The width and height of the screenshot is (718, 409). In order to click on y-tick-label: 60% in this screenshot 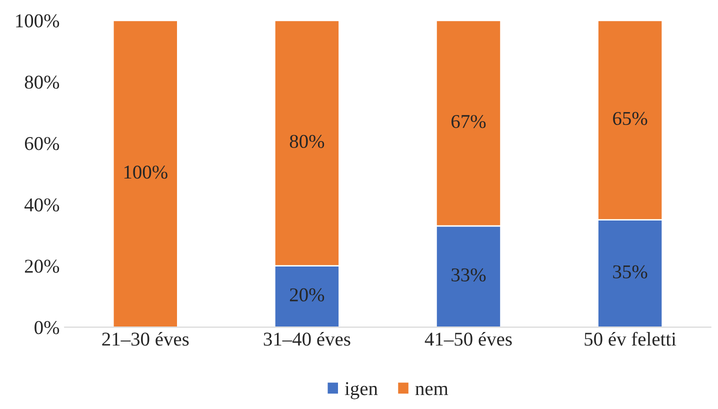, I will do `click(42, 143)`.